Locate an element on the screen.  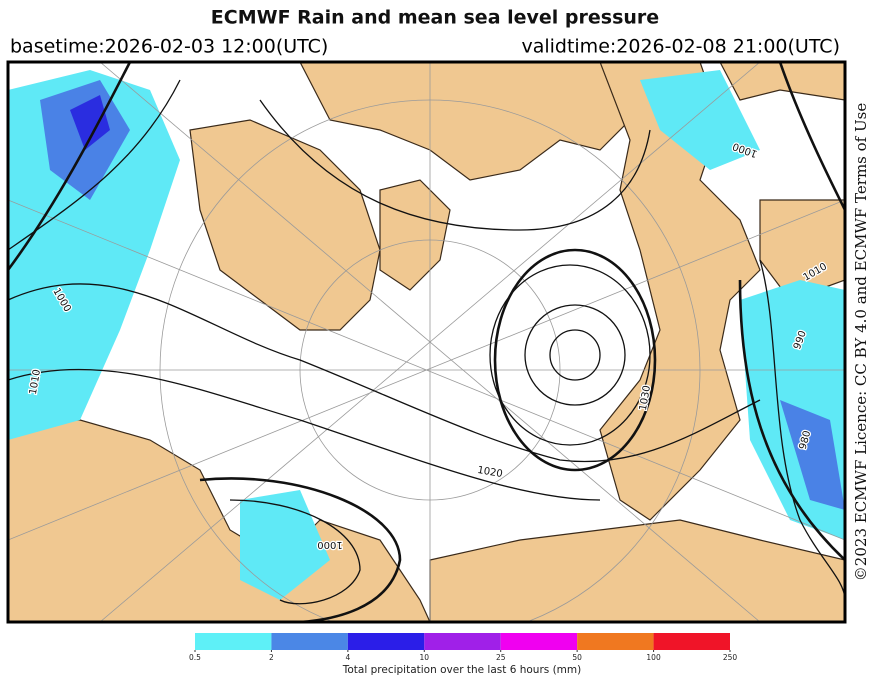
colorbar-tick-label: 2 is located at coordinates (271, 657).